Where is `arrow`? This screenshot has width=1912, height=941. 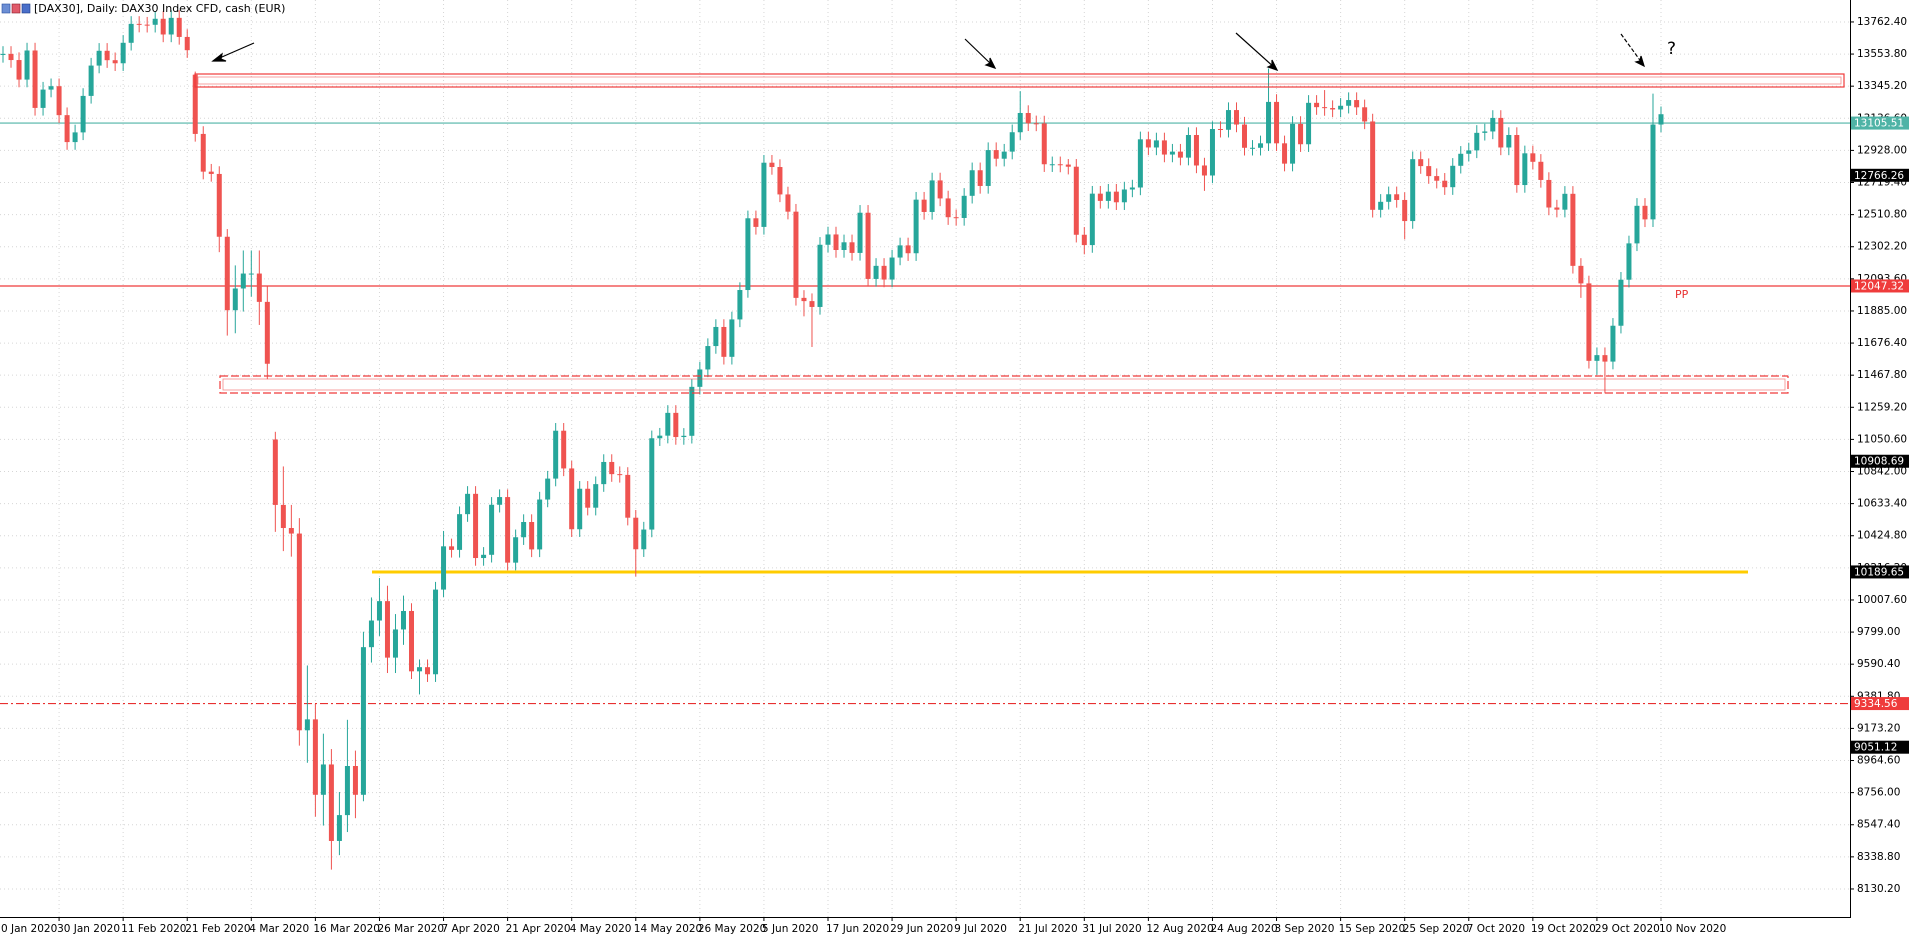 arrow is located at coordinates (1255, 50).